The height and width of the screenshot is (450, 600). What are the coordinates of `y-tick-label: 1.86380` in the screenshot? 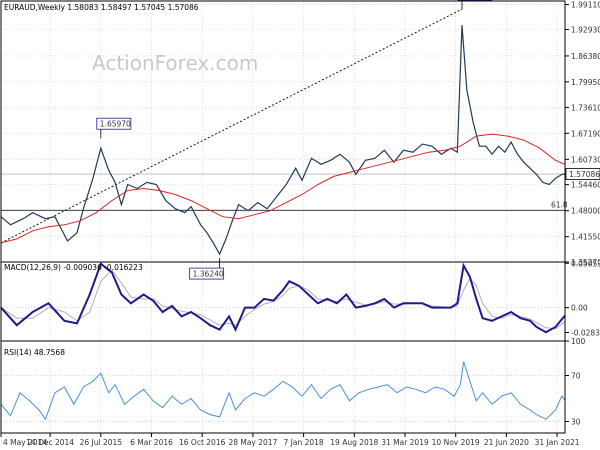 It's located at (585, 56).